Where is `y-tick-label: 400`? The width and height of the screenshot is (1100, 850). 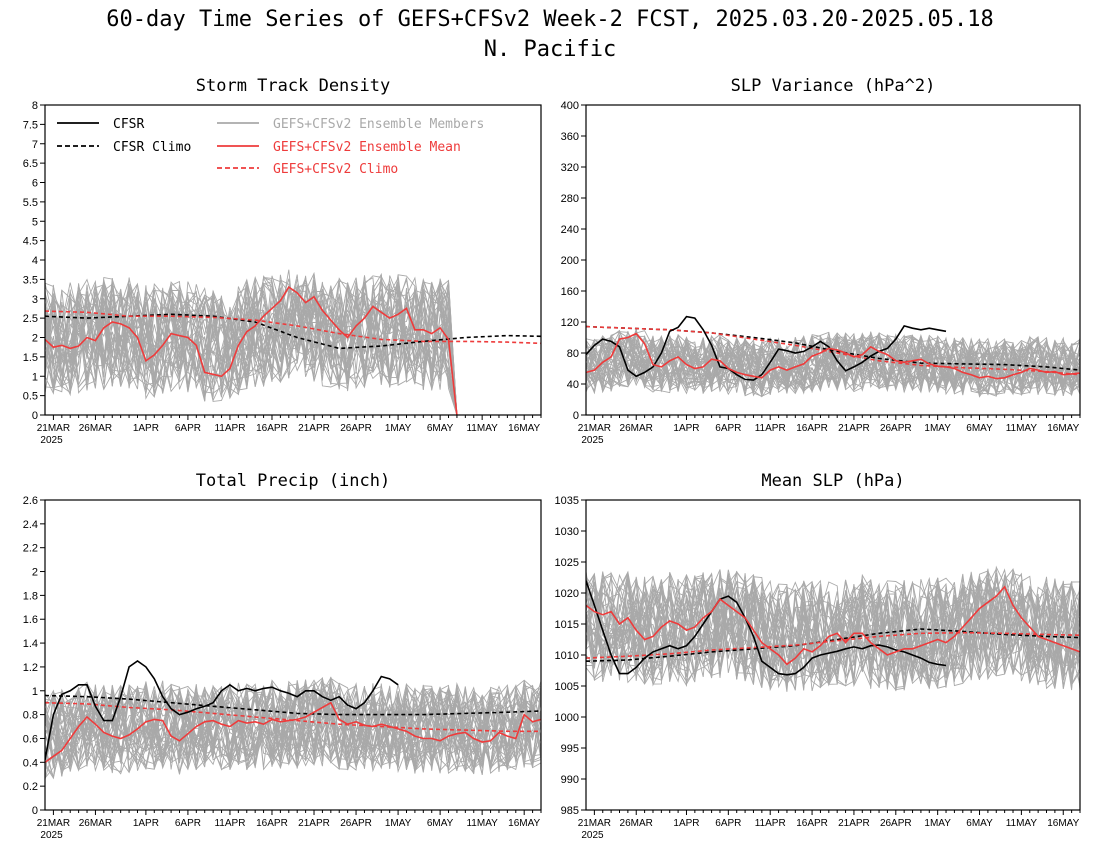 y-tick-label: 400 is located at coordinates (570, 106).